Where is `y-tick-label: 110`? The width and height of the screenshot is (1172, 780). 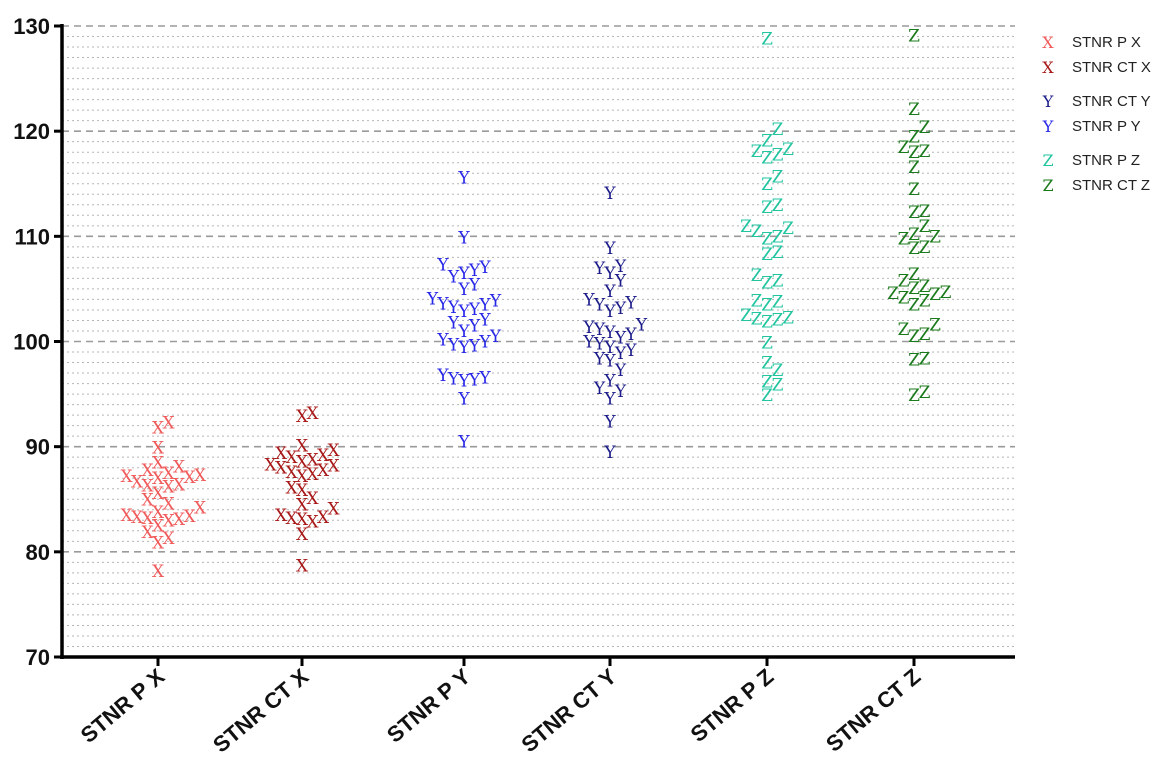 y-tick-label: 110 is located at coordinates (33, 236).